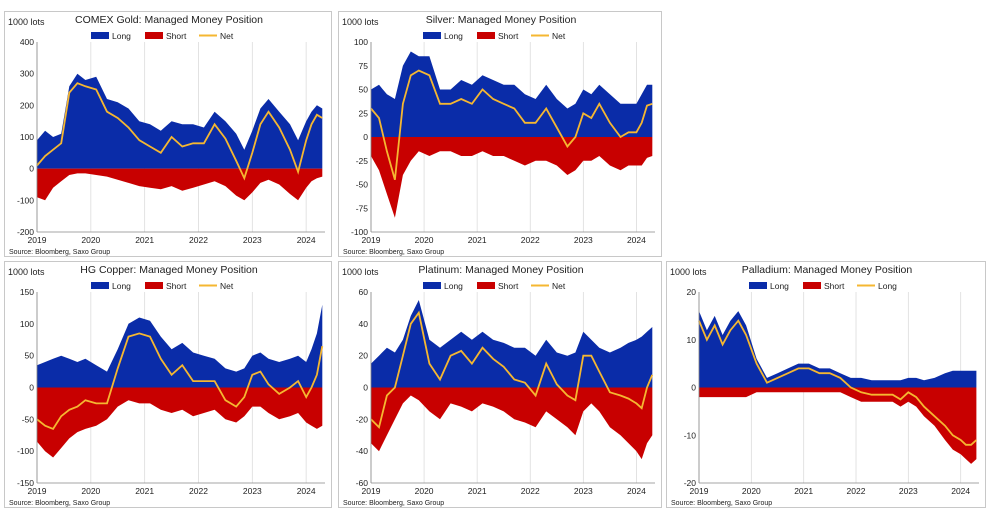 The width and height of the screenshot is (1003, 520). What do you see at coordinates (362, 208) in the screenshot?
I see `y-tick-label: -75` at bounding box center [362, 208].